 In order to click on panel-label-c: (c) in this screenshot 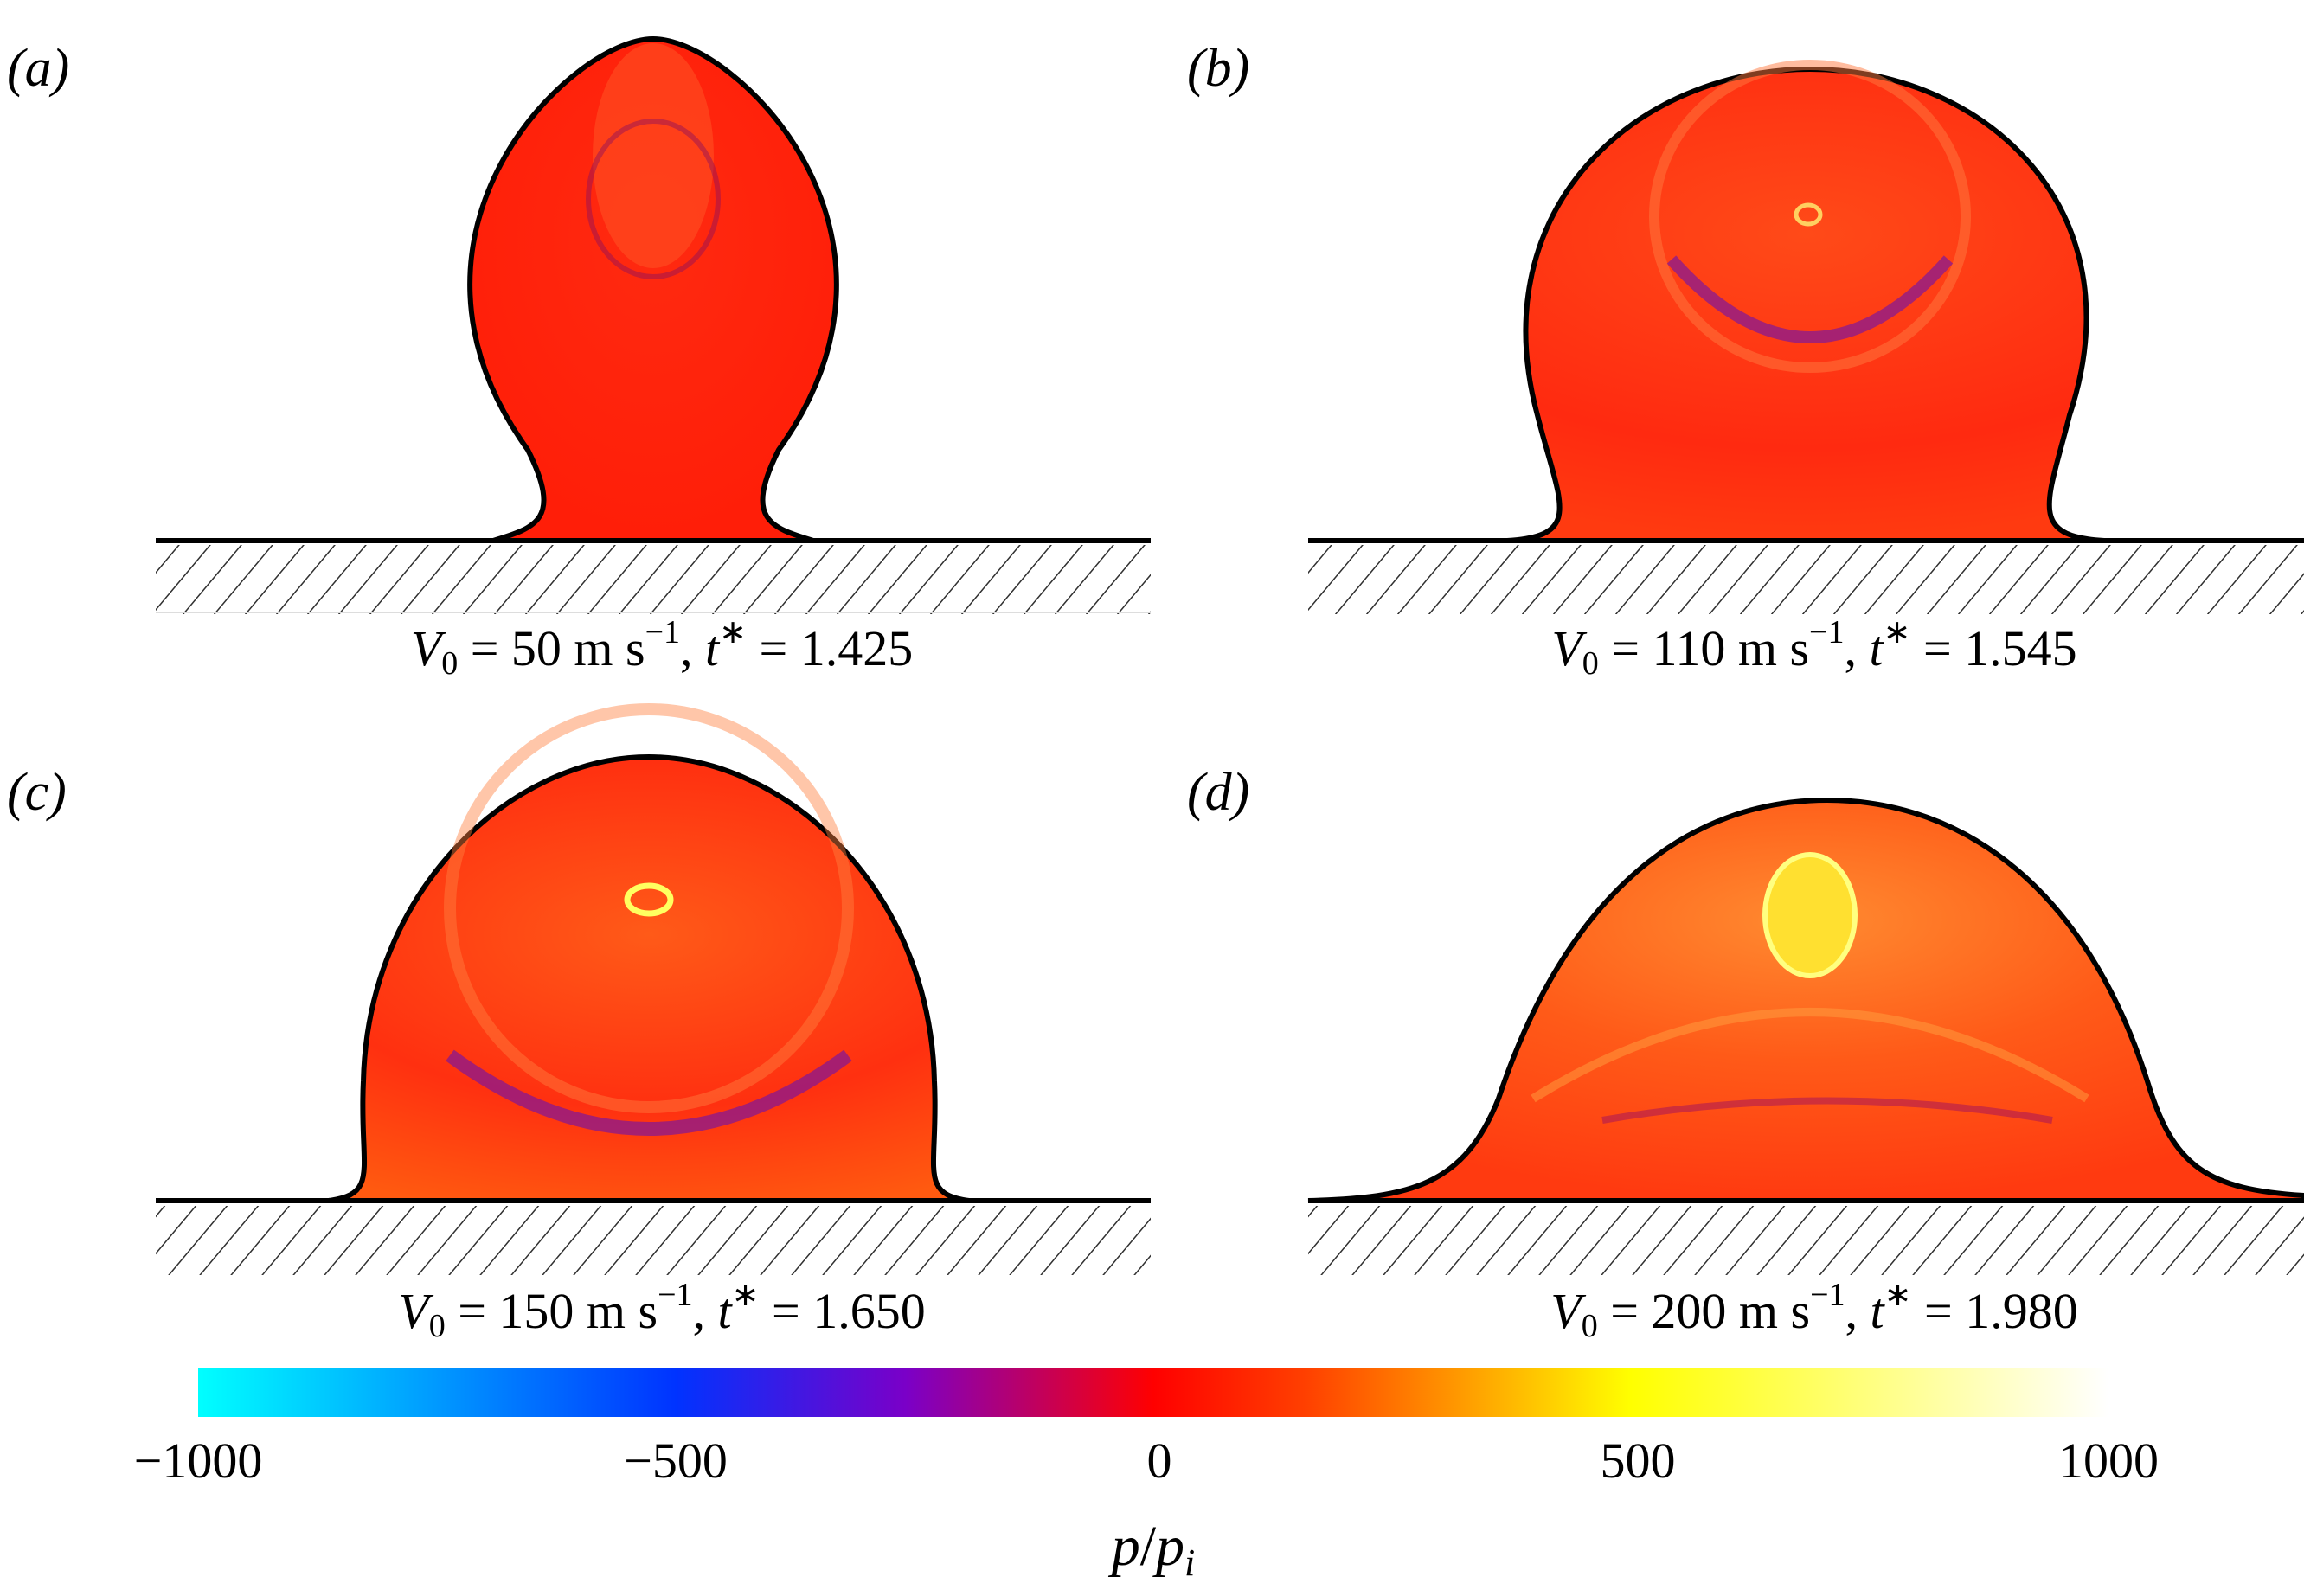, I will do `click(37, 792)`.